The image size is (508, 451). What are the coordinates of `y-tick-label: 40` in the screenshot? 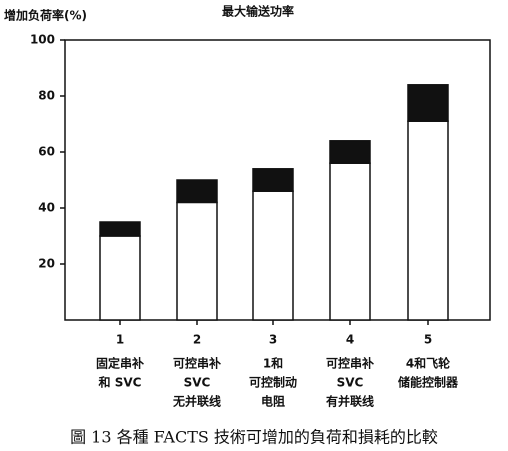 It's located at (46, 208).